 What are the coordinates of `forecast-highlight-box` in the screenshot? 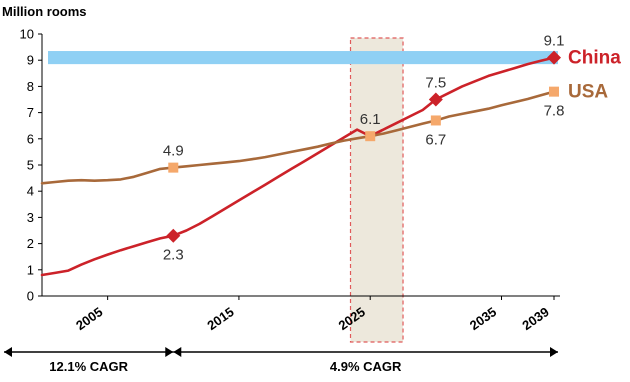 It's located at (376, 190).